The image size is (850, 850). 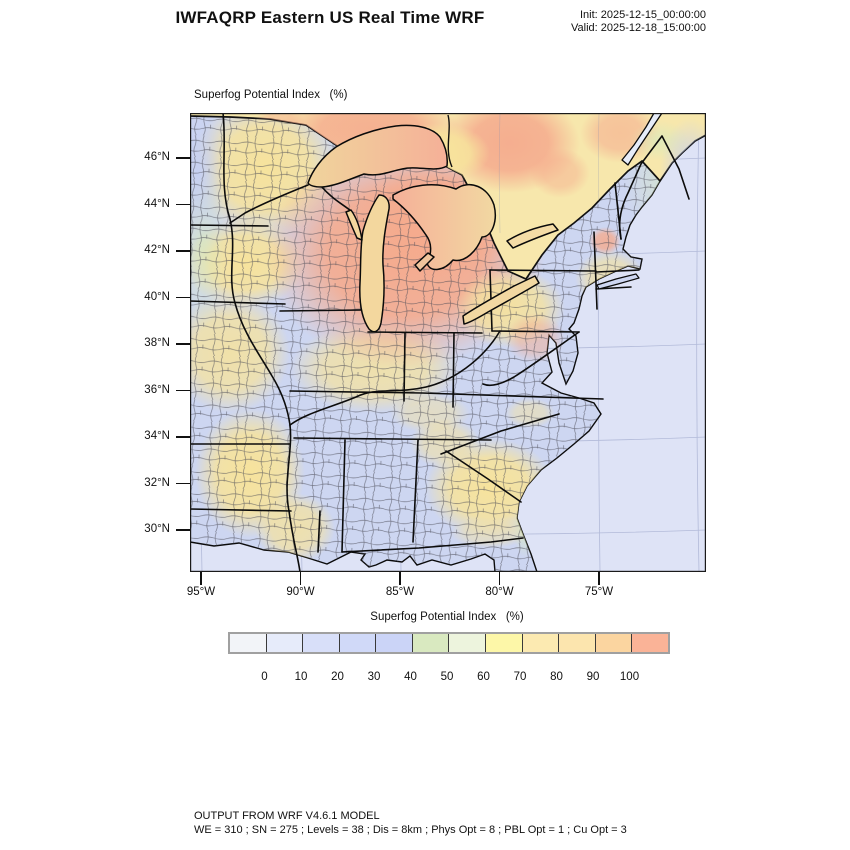 What do you see at coordinates (520, 677) in the screenshot?
I see `colorbar-tick-label: 70` at bounding box center [520, 677].